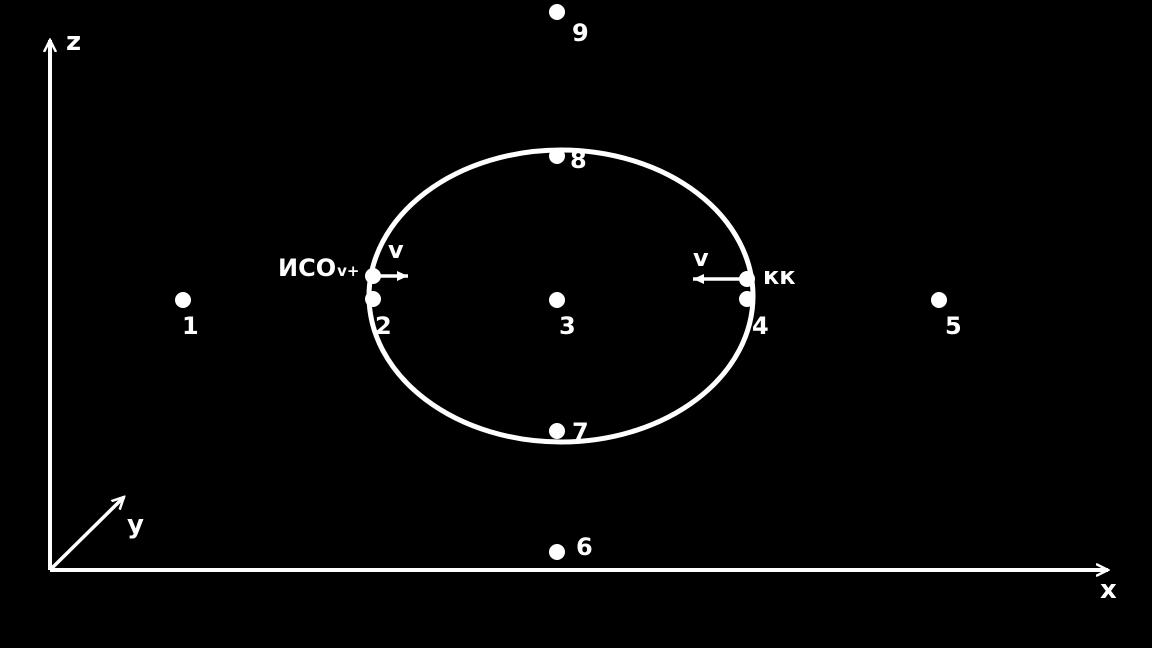  What do you see at coordinates (73, 42) in the screenshot?
I see `z-axis-label: z` at bounding box center [73, 42].